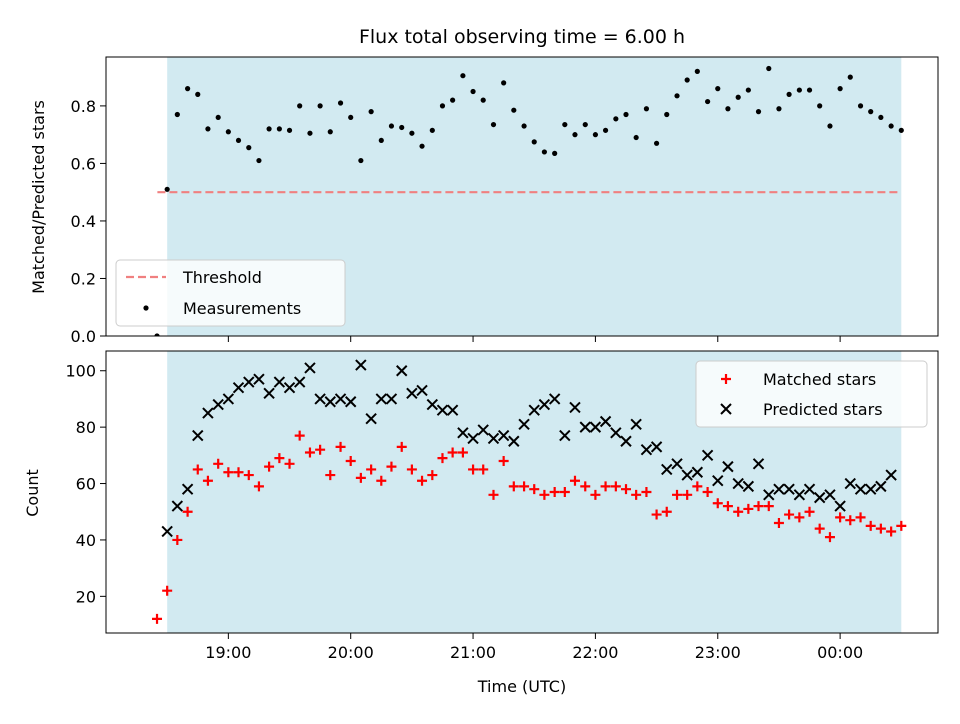 Image resolution: width=960 pixels, height=724 pixels. I want to click on top-legend: Threshold Measurements, so click(230, 293).